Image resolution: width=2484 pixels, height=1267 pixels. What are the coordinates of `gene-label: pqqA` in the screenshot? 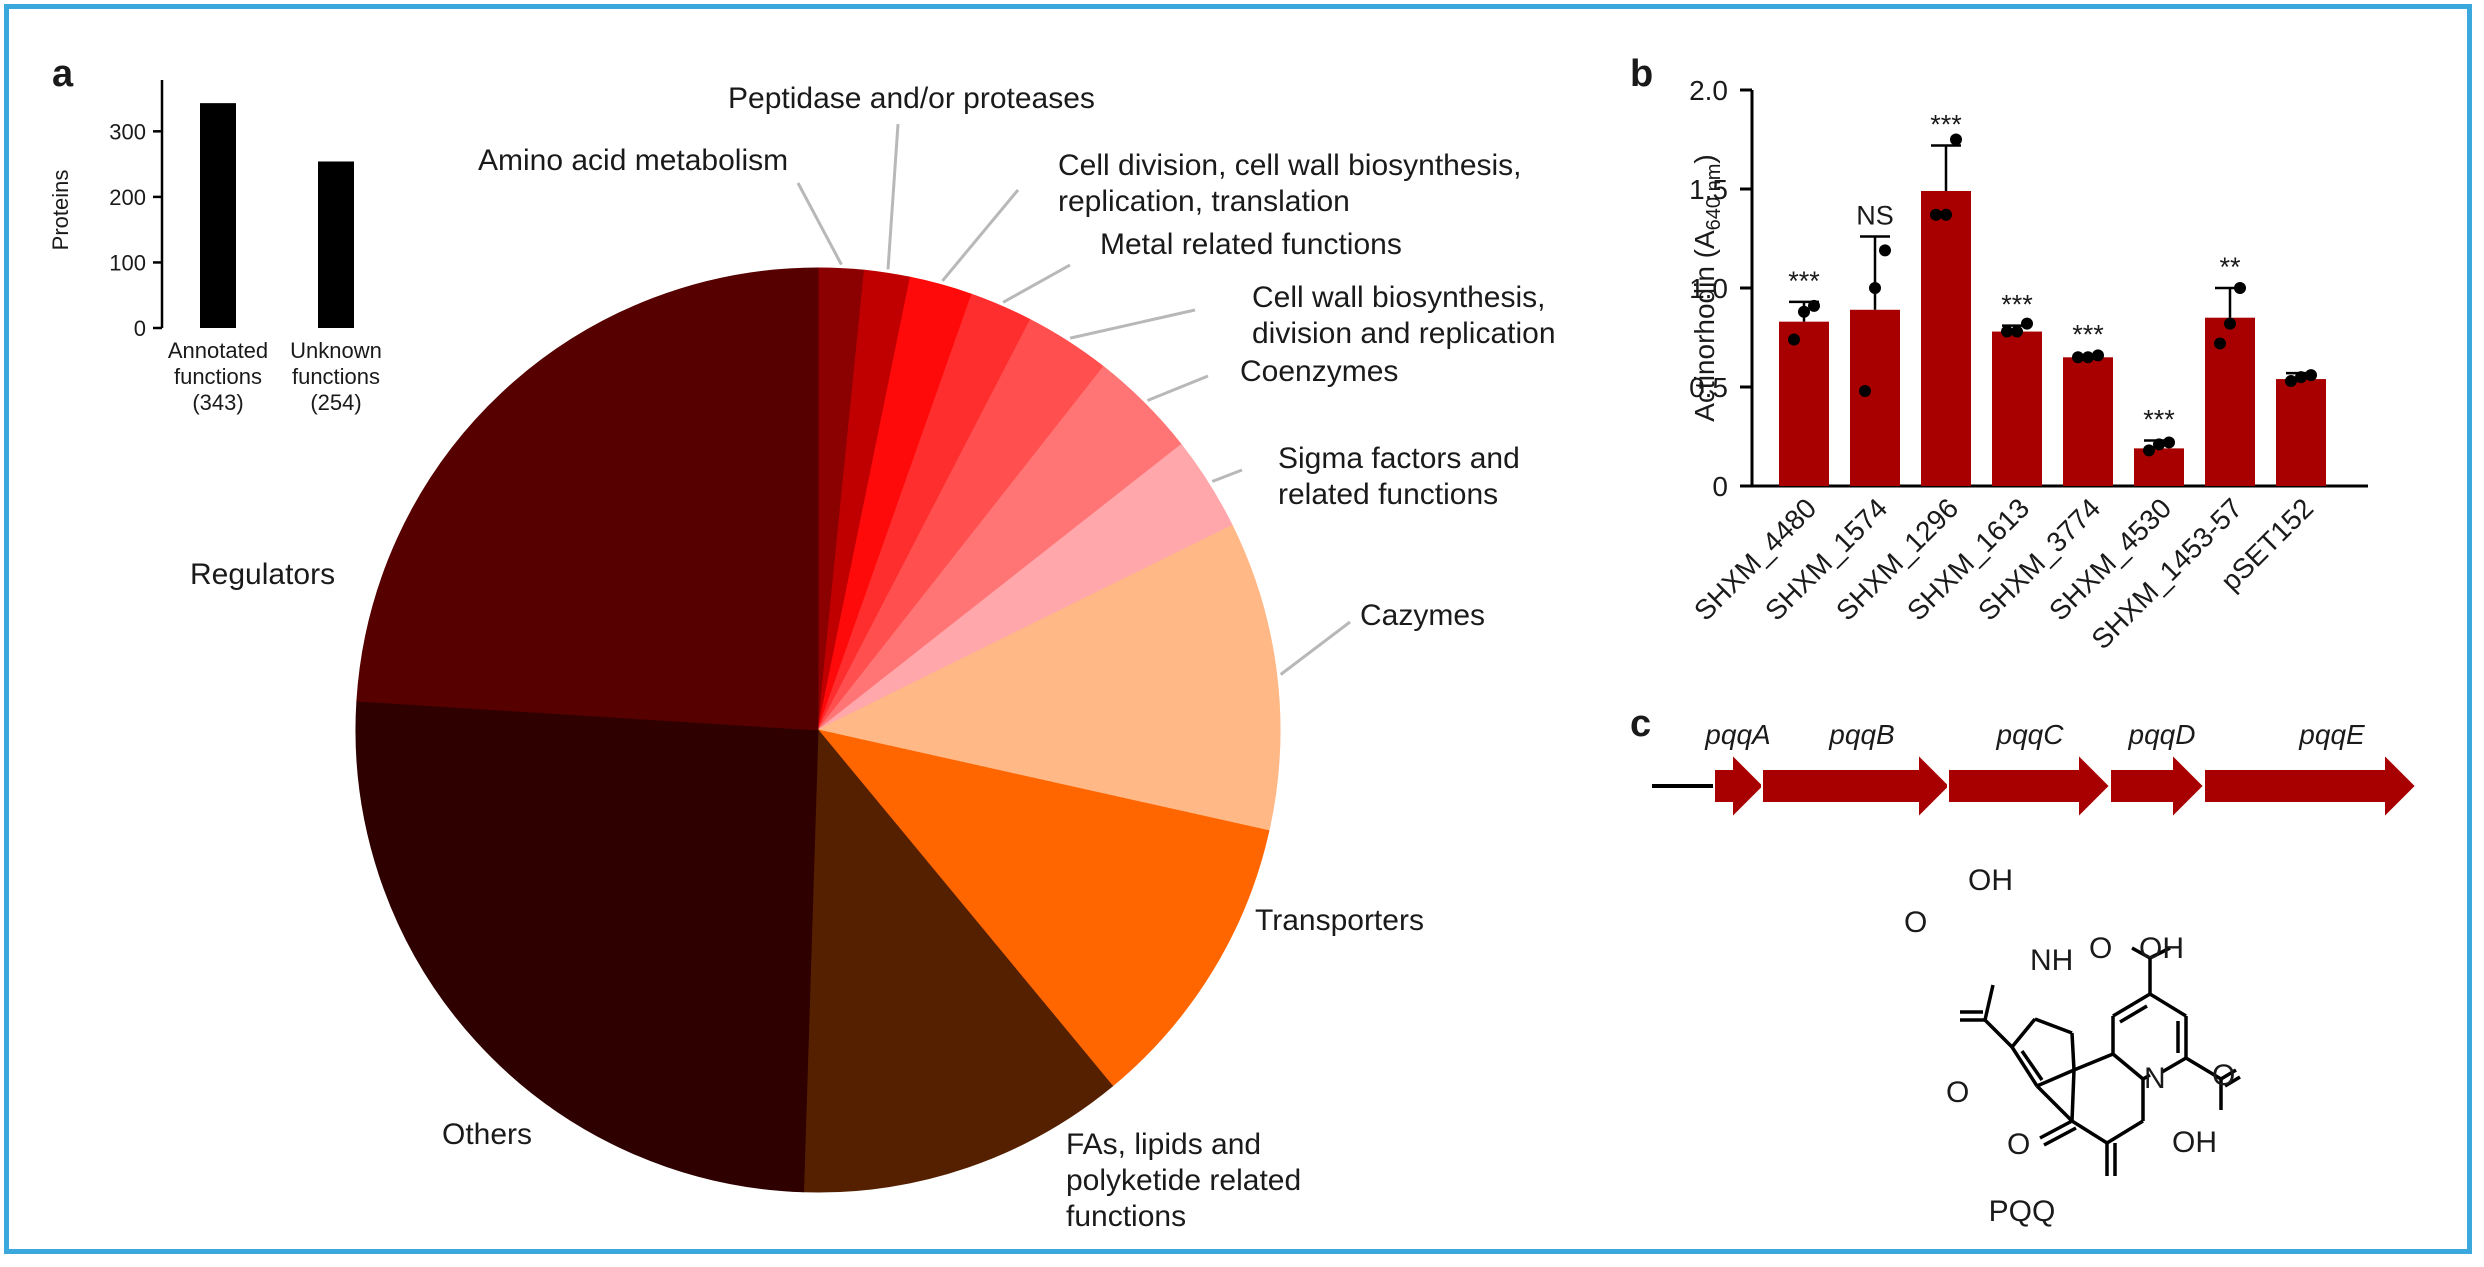 It's located at (1737, 734).